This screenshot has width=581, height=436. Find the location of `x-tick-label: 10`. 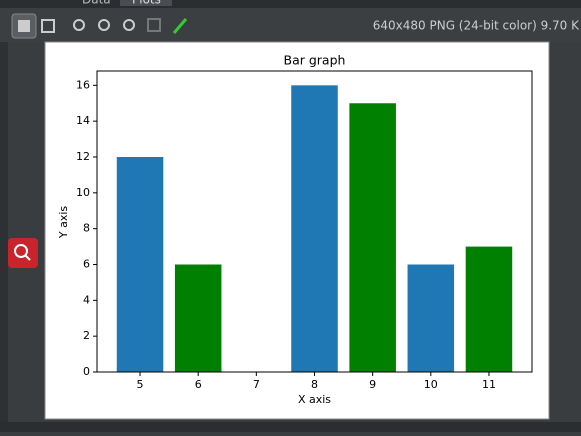

x-tick-label: 10 is located at coordinates (431, 384).